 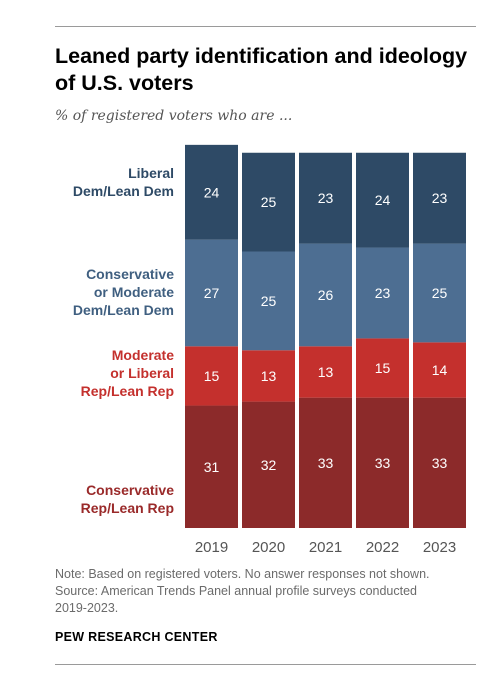 I want to click on title-line-1: Leaned party identification and ideology, so click(x=261, y=56).